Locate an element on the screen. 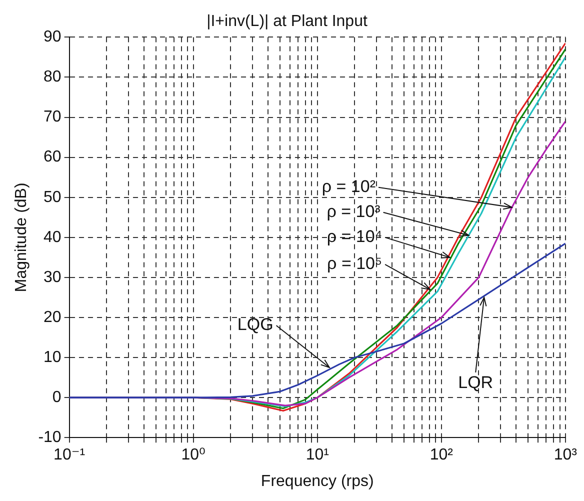 Image resolution: width=584 pixels, height=501 pixels. y-tick-label: 90 is located at coordinates (53, 37).